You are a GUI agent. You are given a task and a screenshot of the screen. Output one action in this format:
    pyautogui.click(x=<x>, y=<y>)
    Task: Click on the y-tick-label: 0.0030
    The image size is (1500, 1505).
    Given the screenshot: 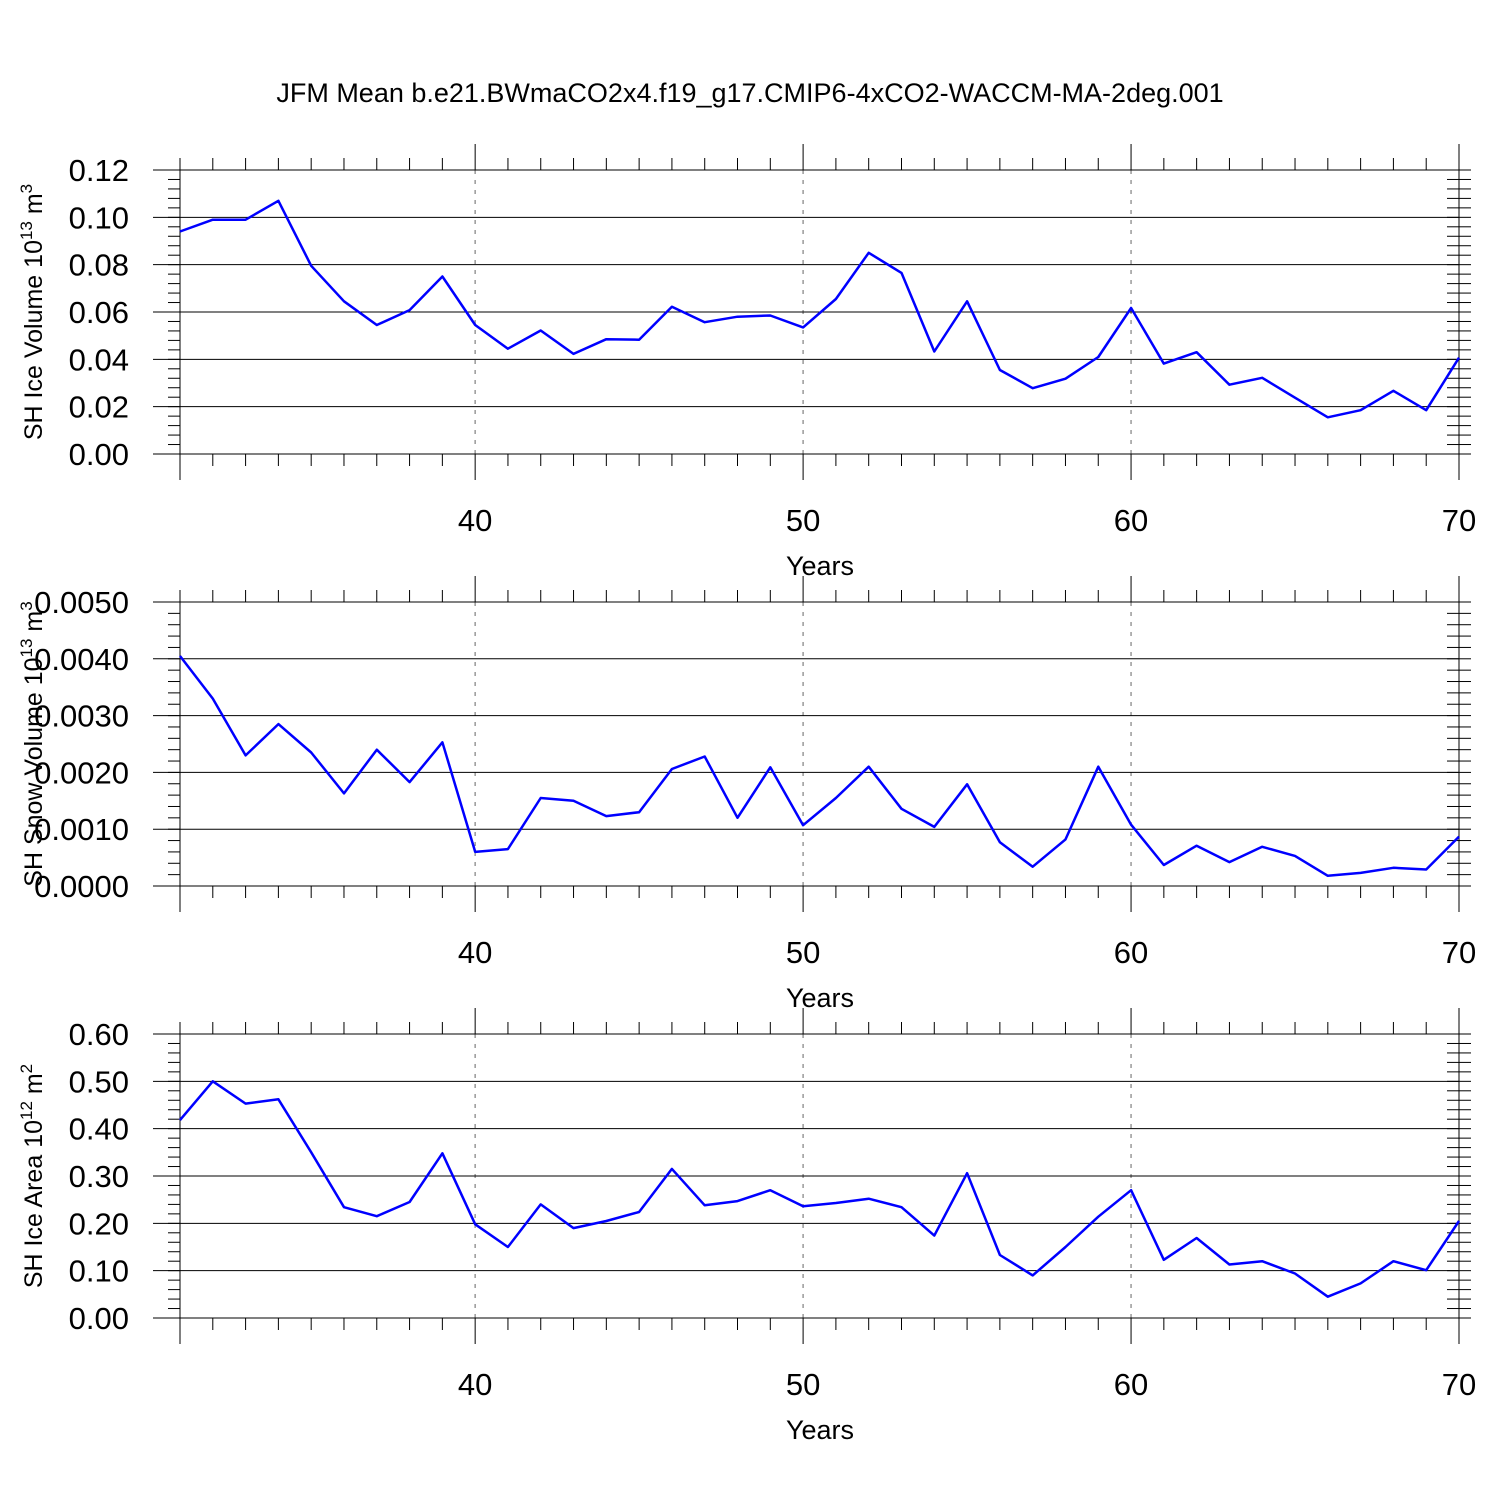 What is the action you would take?
    pyautogui.click(x=81, y=716)
    